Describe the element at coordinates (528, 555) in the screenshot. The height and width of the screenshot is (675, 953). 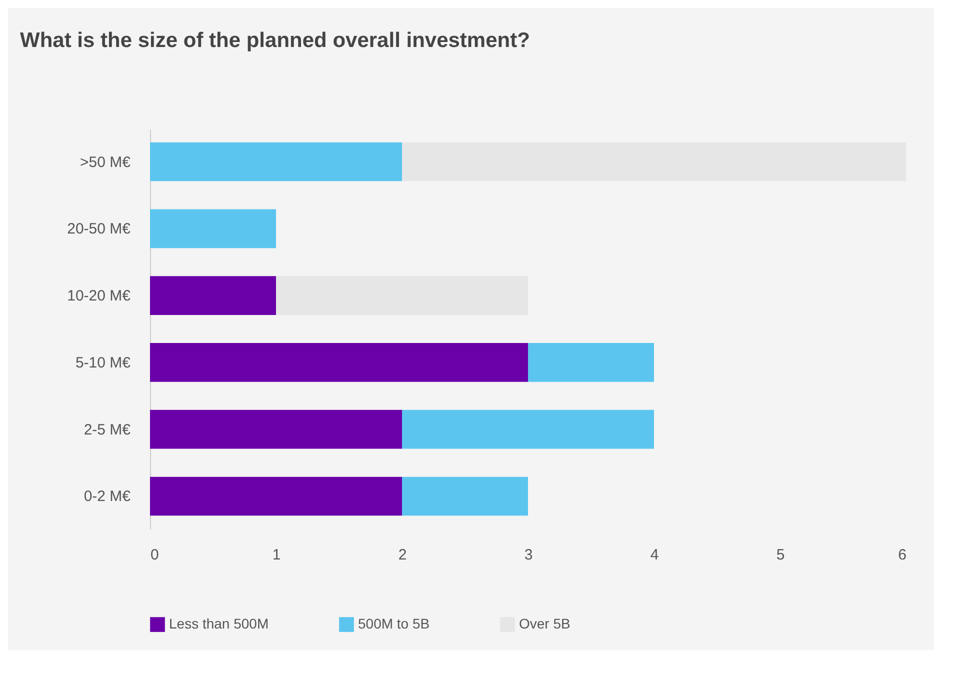
I see `x-tick-label: 3` at that location.